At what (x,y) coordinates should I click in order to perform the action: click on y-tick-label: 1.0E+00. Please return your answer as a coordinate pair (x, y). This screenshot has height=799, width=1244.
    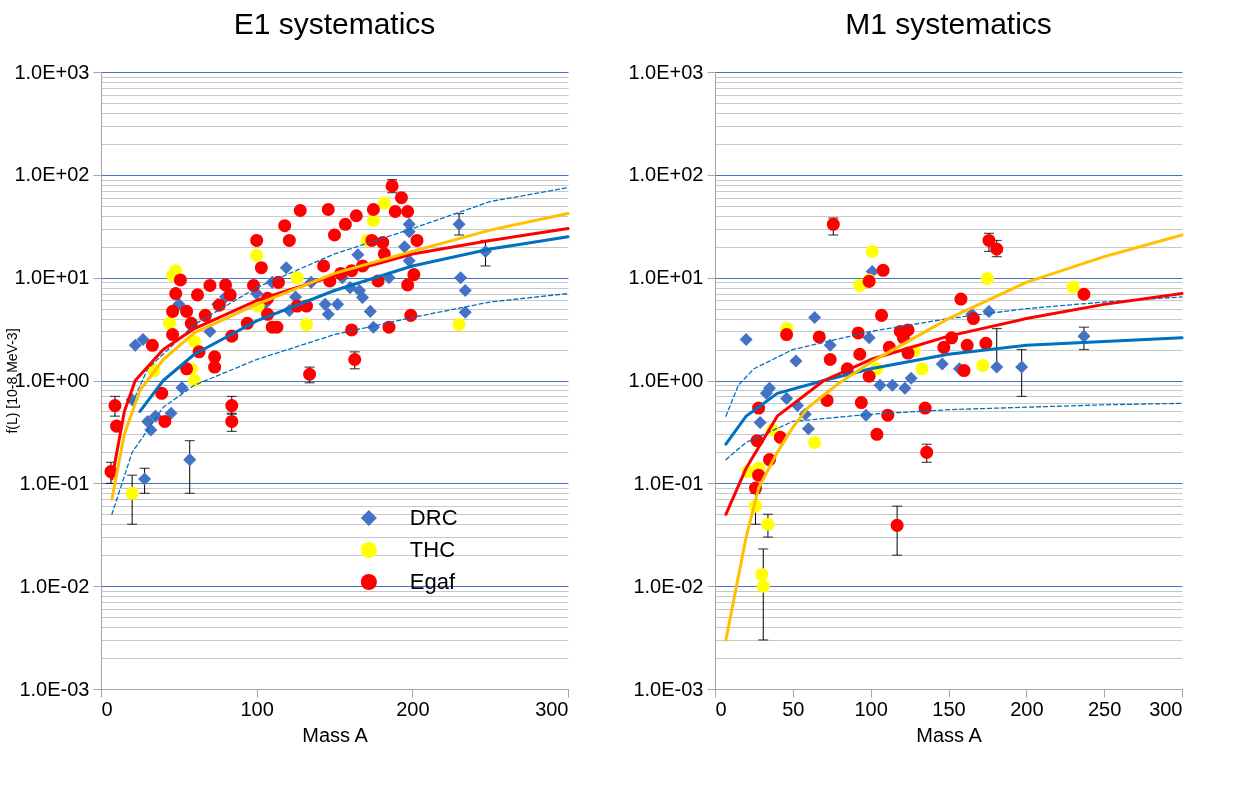
    Looking at the image, I should click on (666, 380).